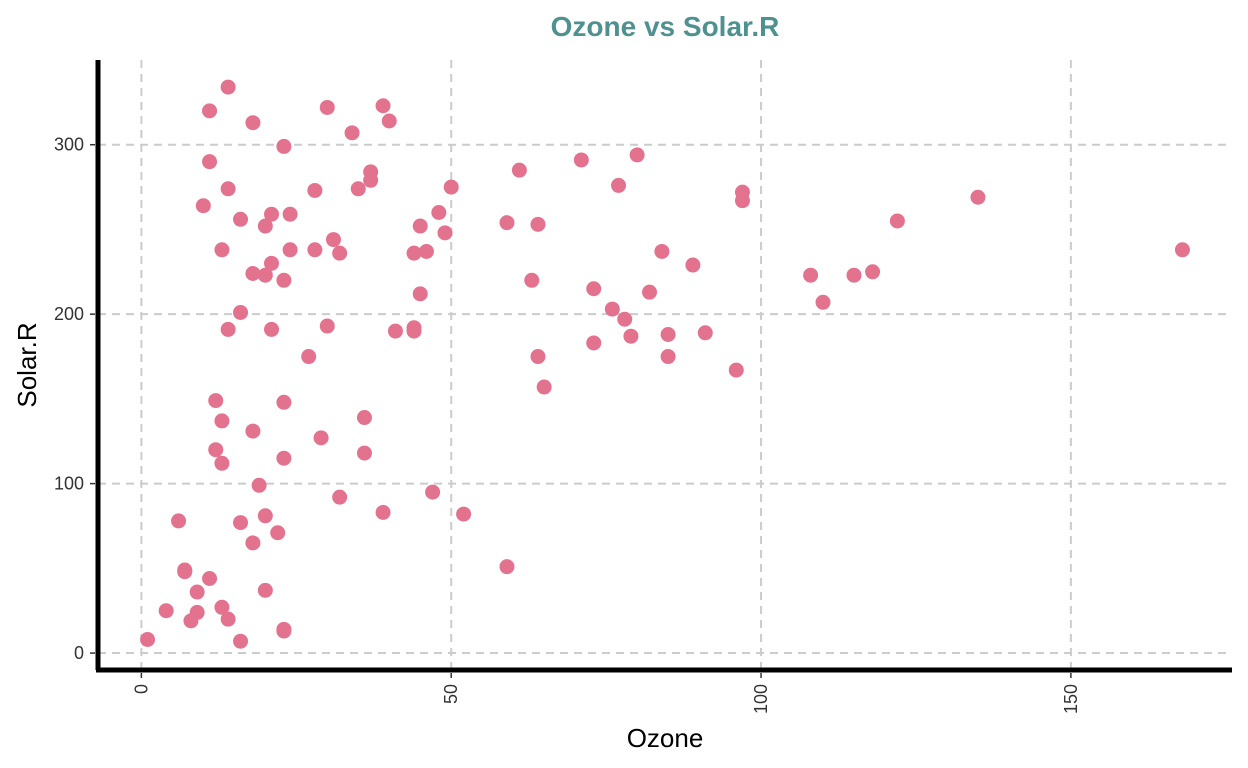 This screenshot has height=768, width=1248. Describe the element at coordinates (451, 694) in the screenshot. I see `x-tick-label: 50` at that location.